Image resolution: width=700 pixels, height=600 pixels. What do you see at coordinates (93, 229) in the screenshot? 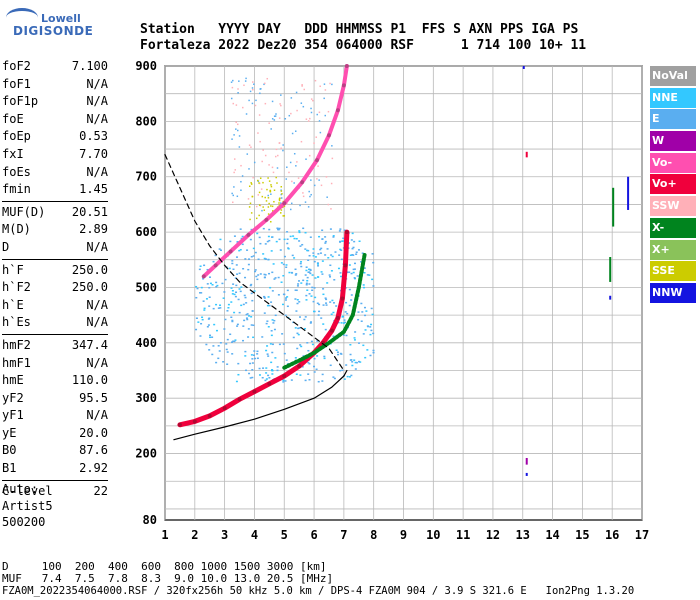
I see `param-value: 2.89` at bounding box center [93, 229].